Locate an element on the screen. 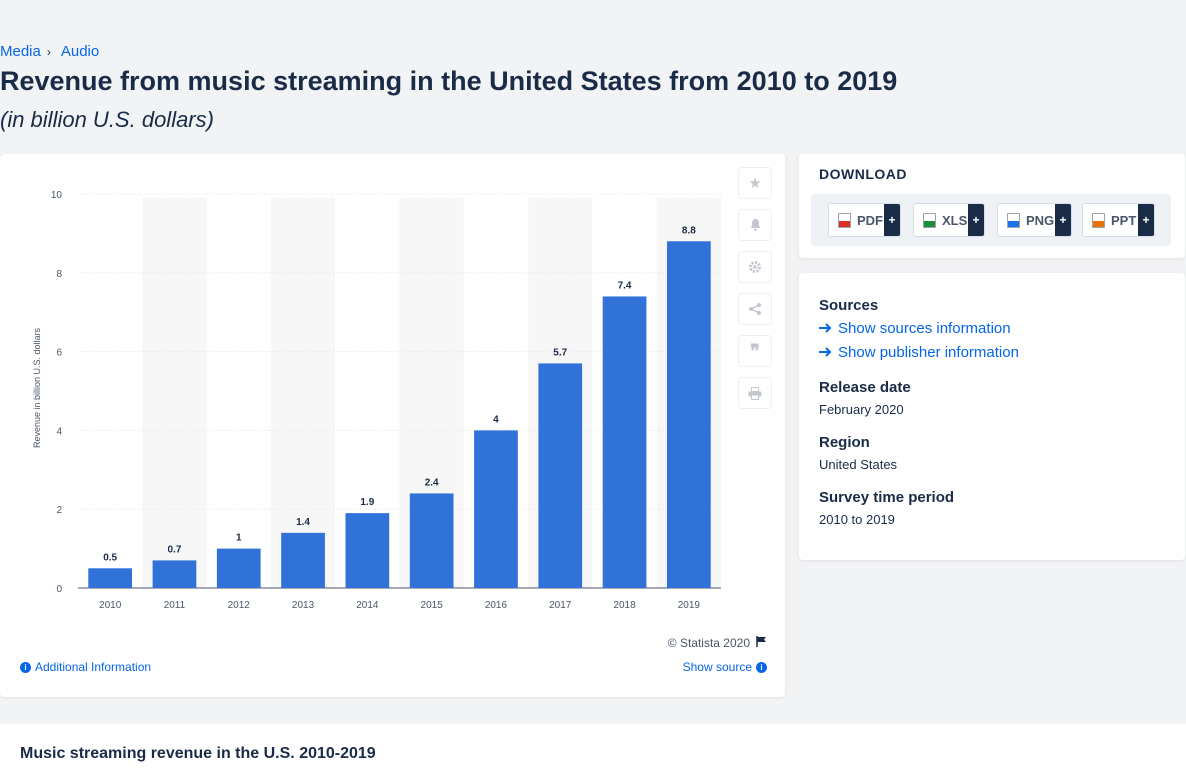  share-icon is located at coordinates (755, 309).